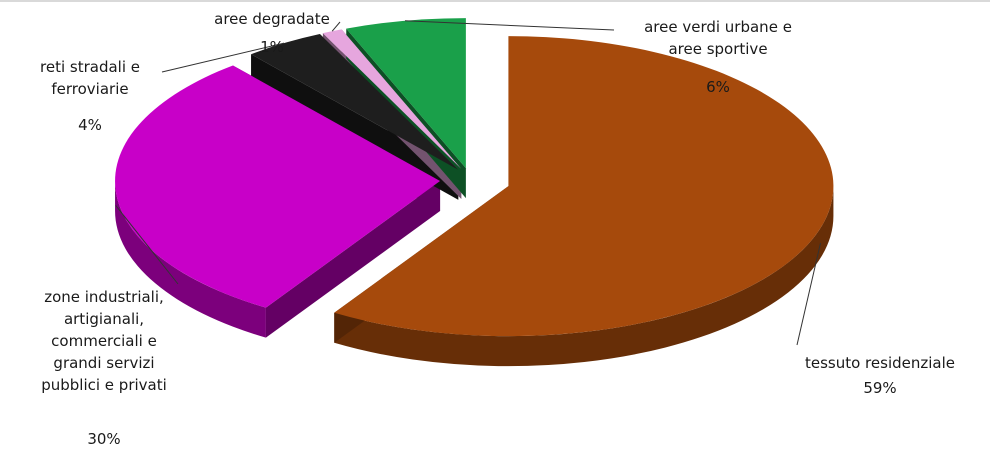 The height and width of the screenshot is (449, 990). Describe the element at coordinates (90, 125) in the screenshot. I see `slice-value-label: 4%` at that location.